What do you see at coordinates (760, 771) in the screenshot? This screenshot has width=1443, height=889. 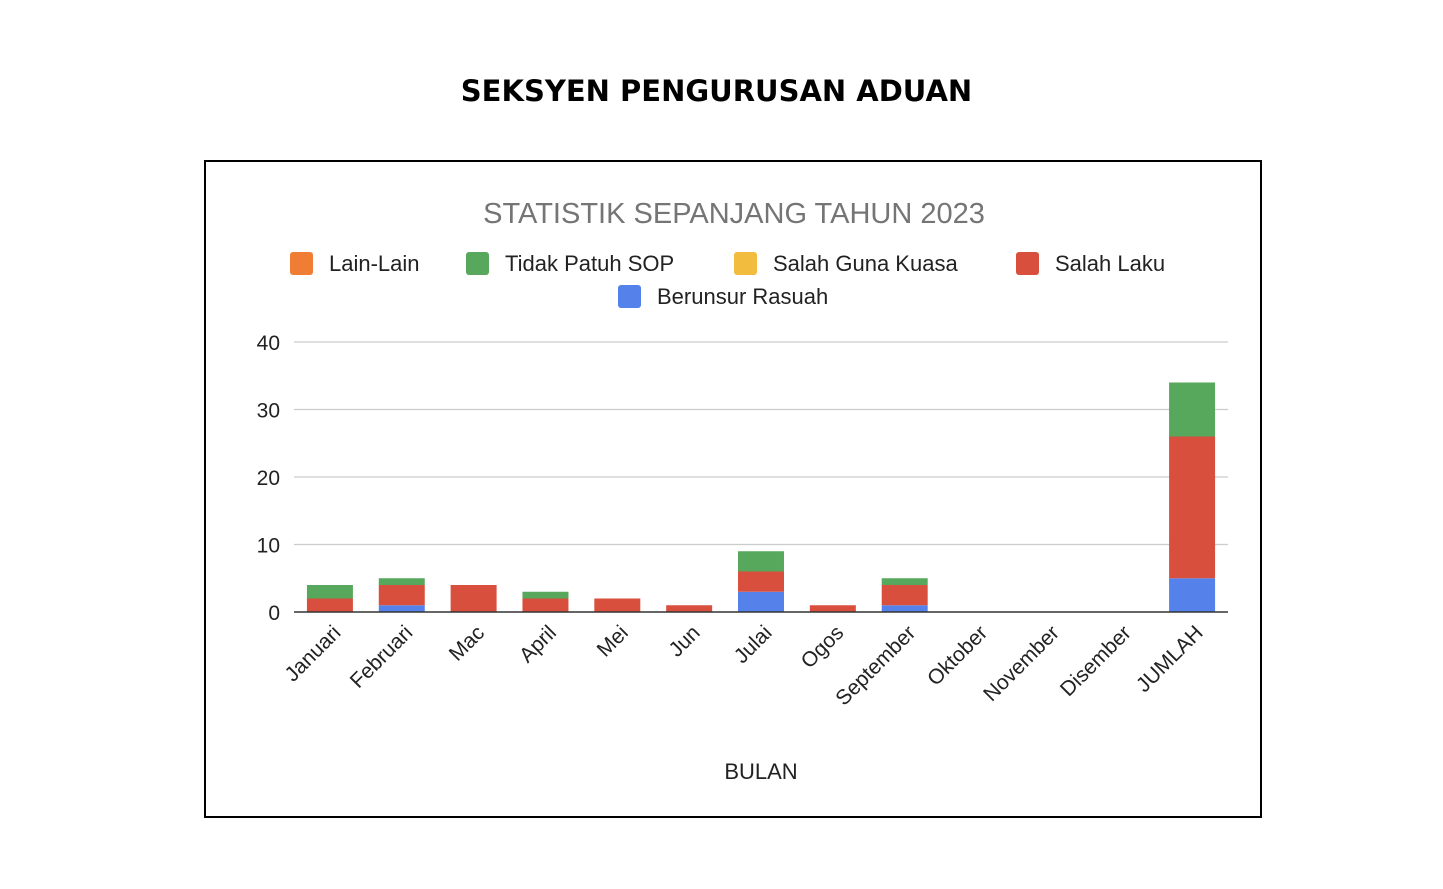 I see `x-axis-title: BULAN` at bounding box center [760, 771].